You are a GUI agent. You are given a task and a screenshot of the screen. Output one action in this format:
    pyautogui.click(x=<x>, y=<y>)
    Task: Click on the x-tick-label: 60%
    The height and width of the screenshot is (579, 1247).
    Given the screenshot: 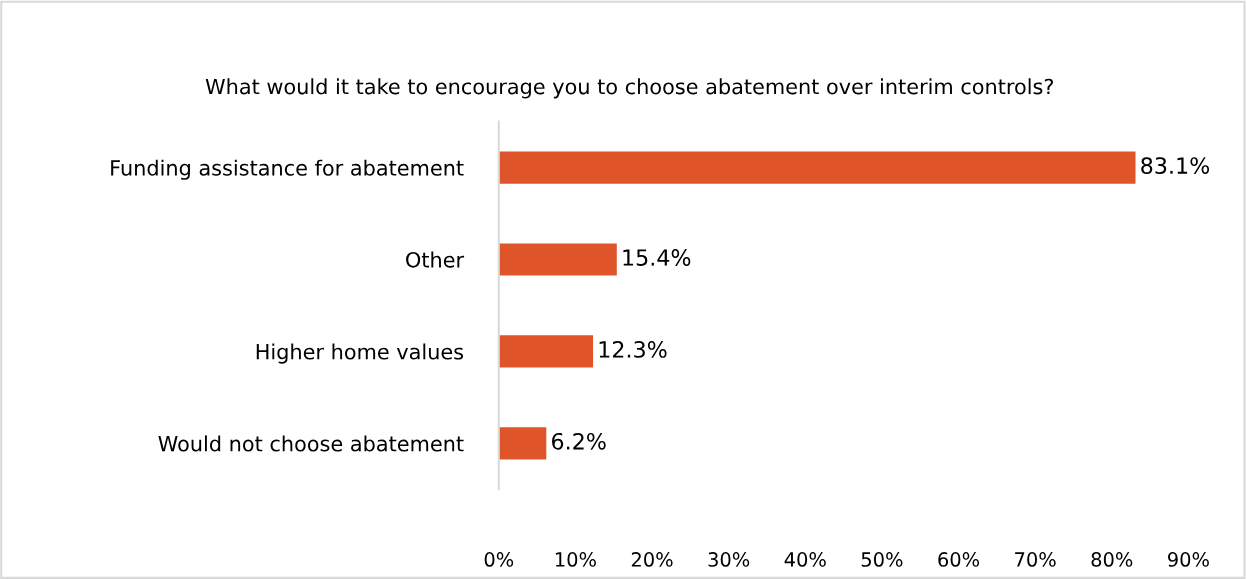 What is the action you would take?
    pyautogui.click(x=959, y=559)
    